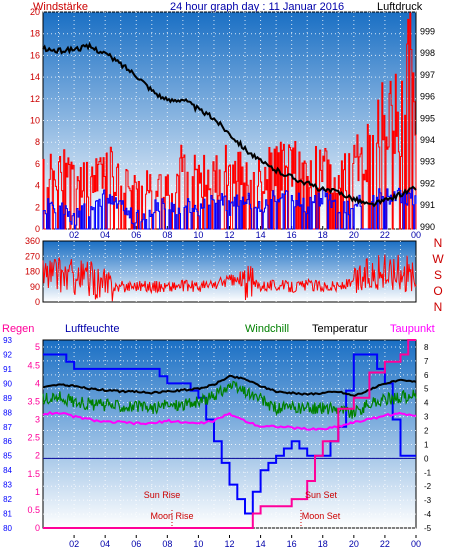 Image resolution: width=470 pixels, height=555 pixels. I want to click on direction-tick-label: 90, so click(35, 287).